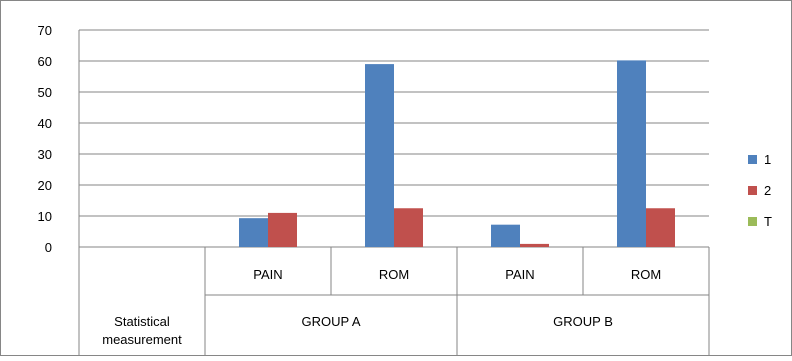 The image size is (792, 361). What do you see at coordinates (45, 61) in the screenshot?
I see `y-tick-label: 60` at bounding box center [45, 61].